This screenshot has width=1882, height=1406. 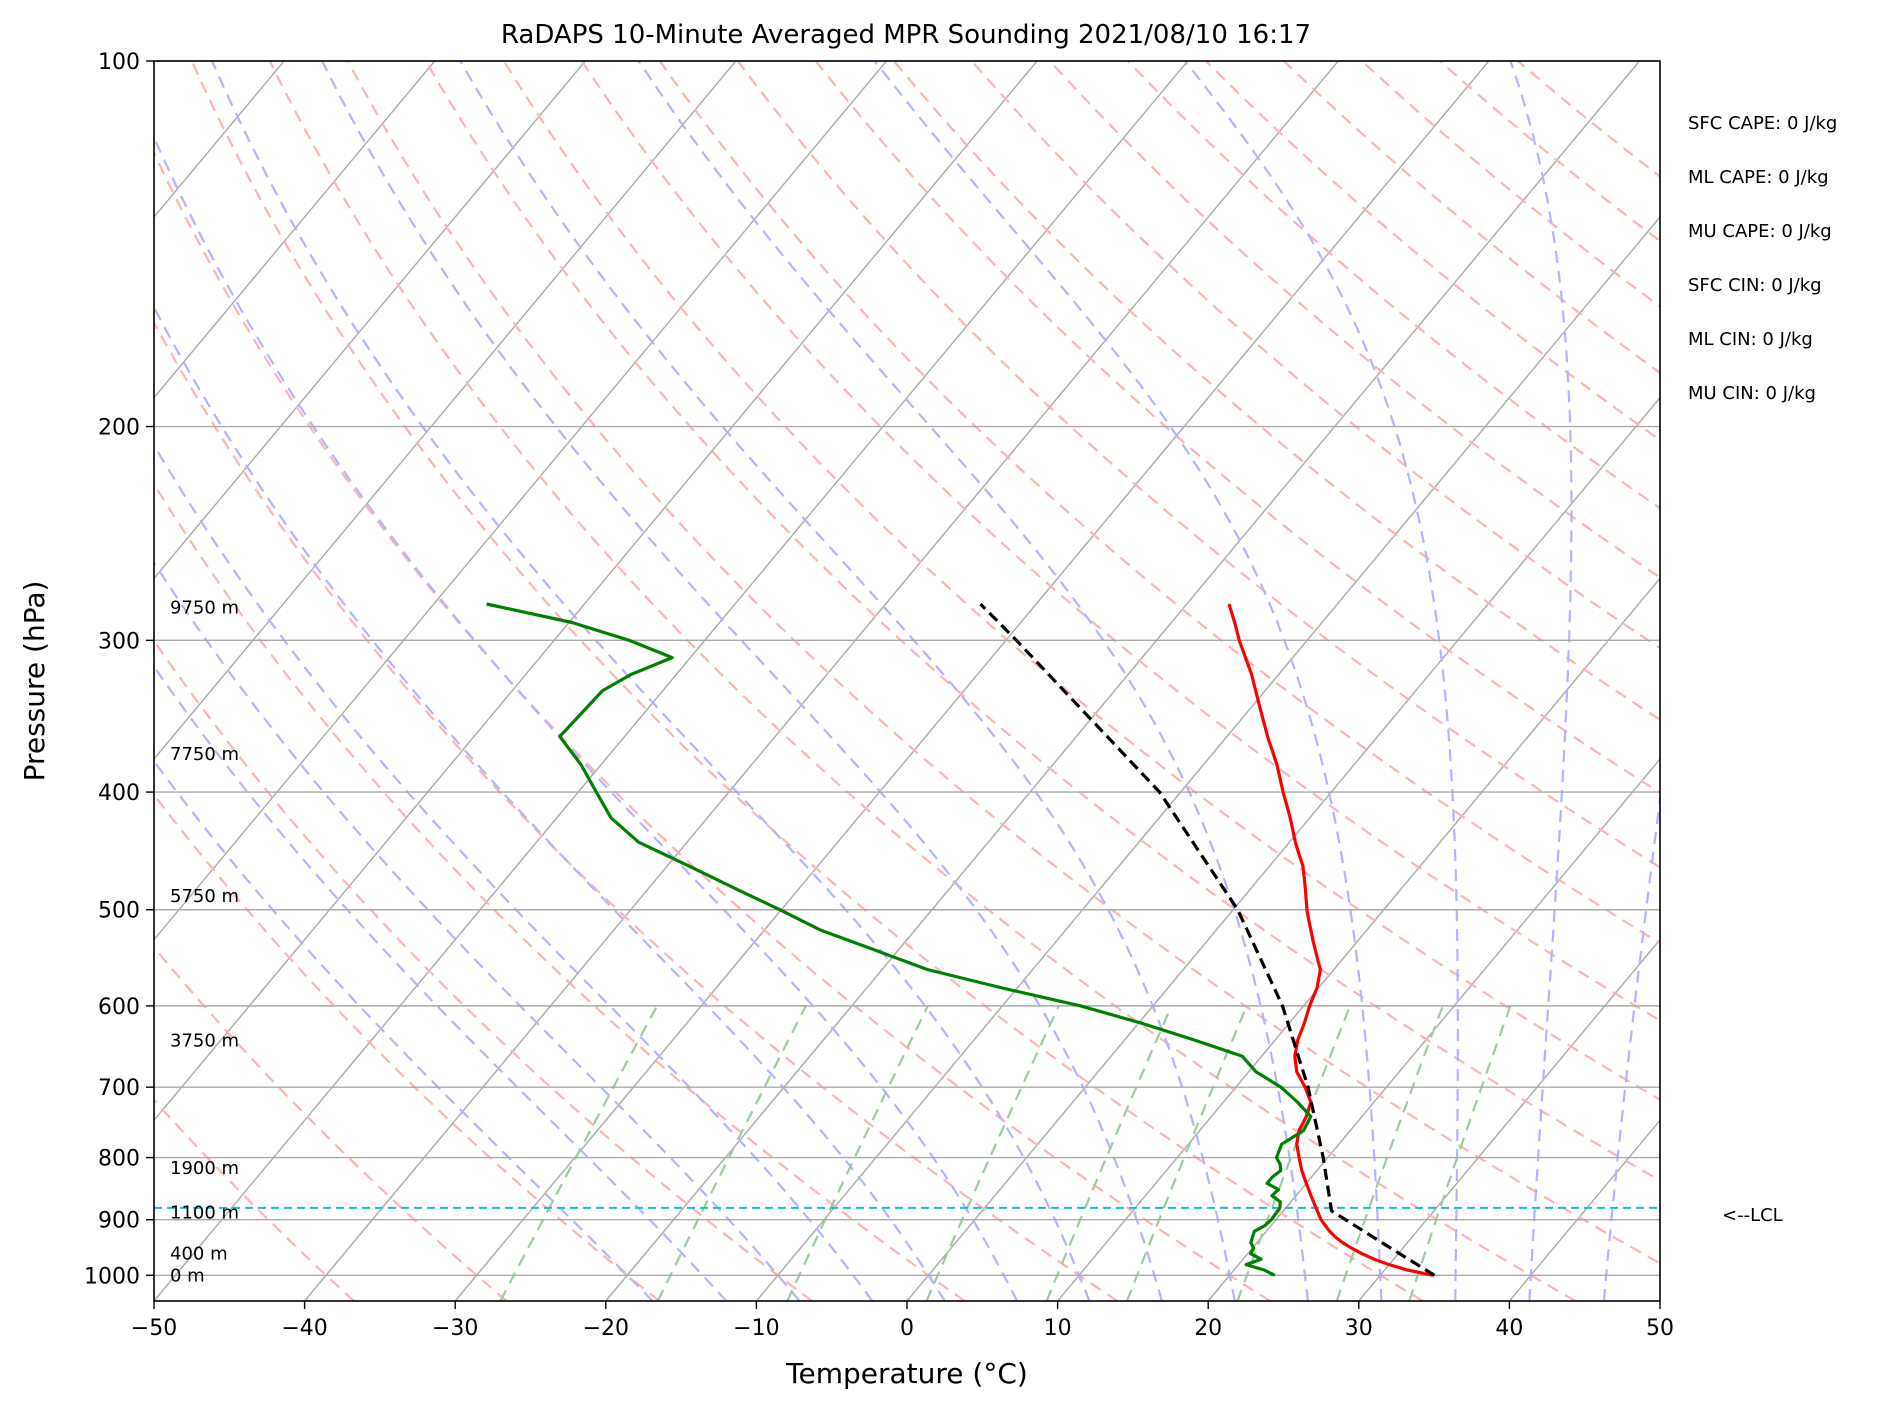 I want to click on x-tick-label: −40, so click(x=304, y=1328).